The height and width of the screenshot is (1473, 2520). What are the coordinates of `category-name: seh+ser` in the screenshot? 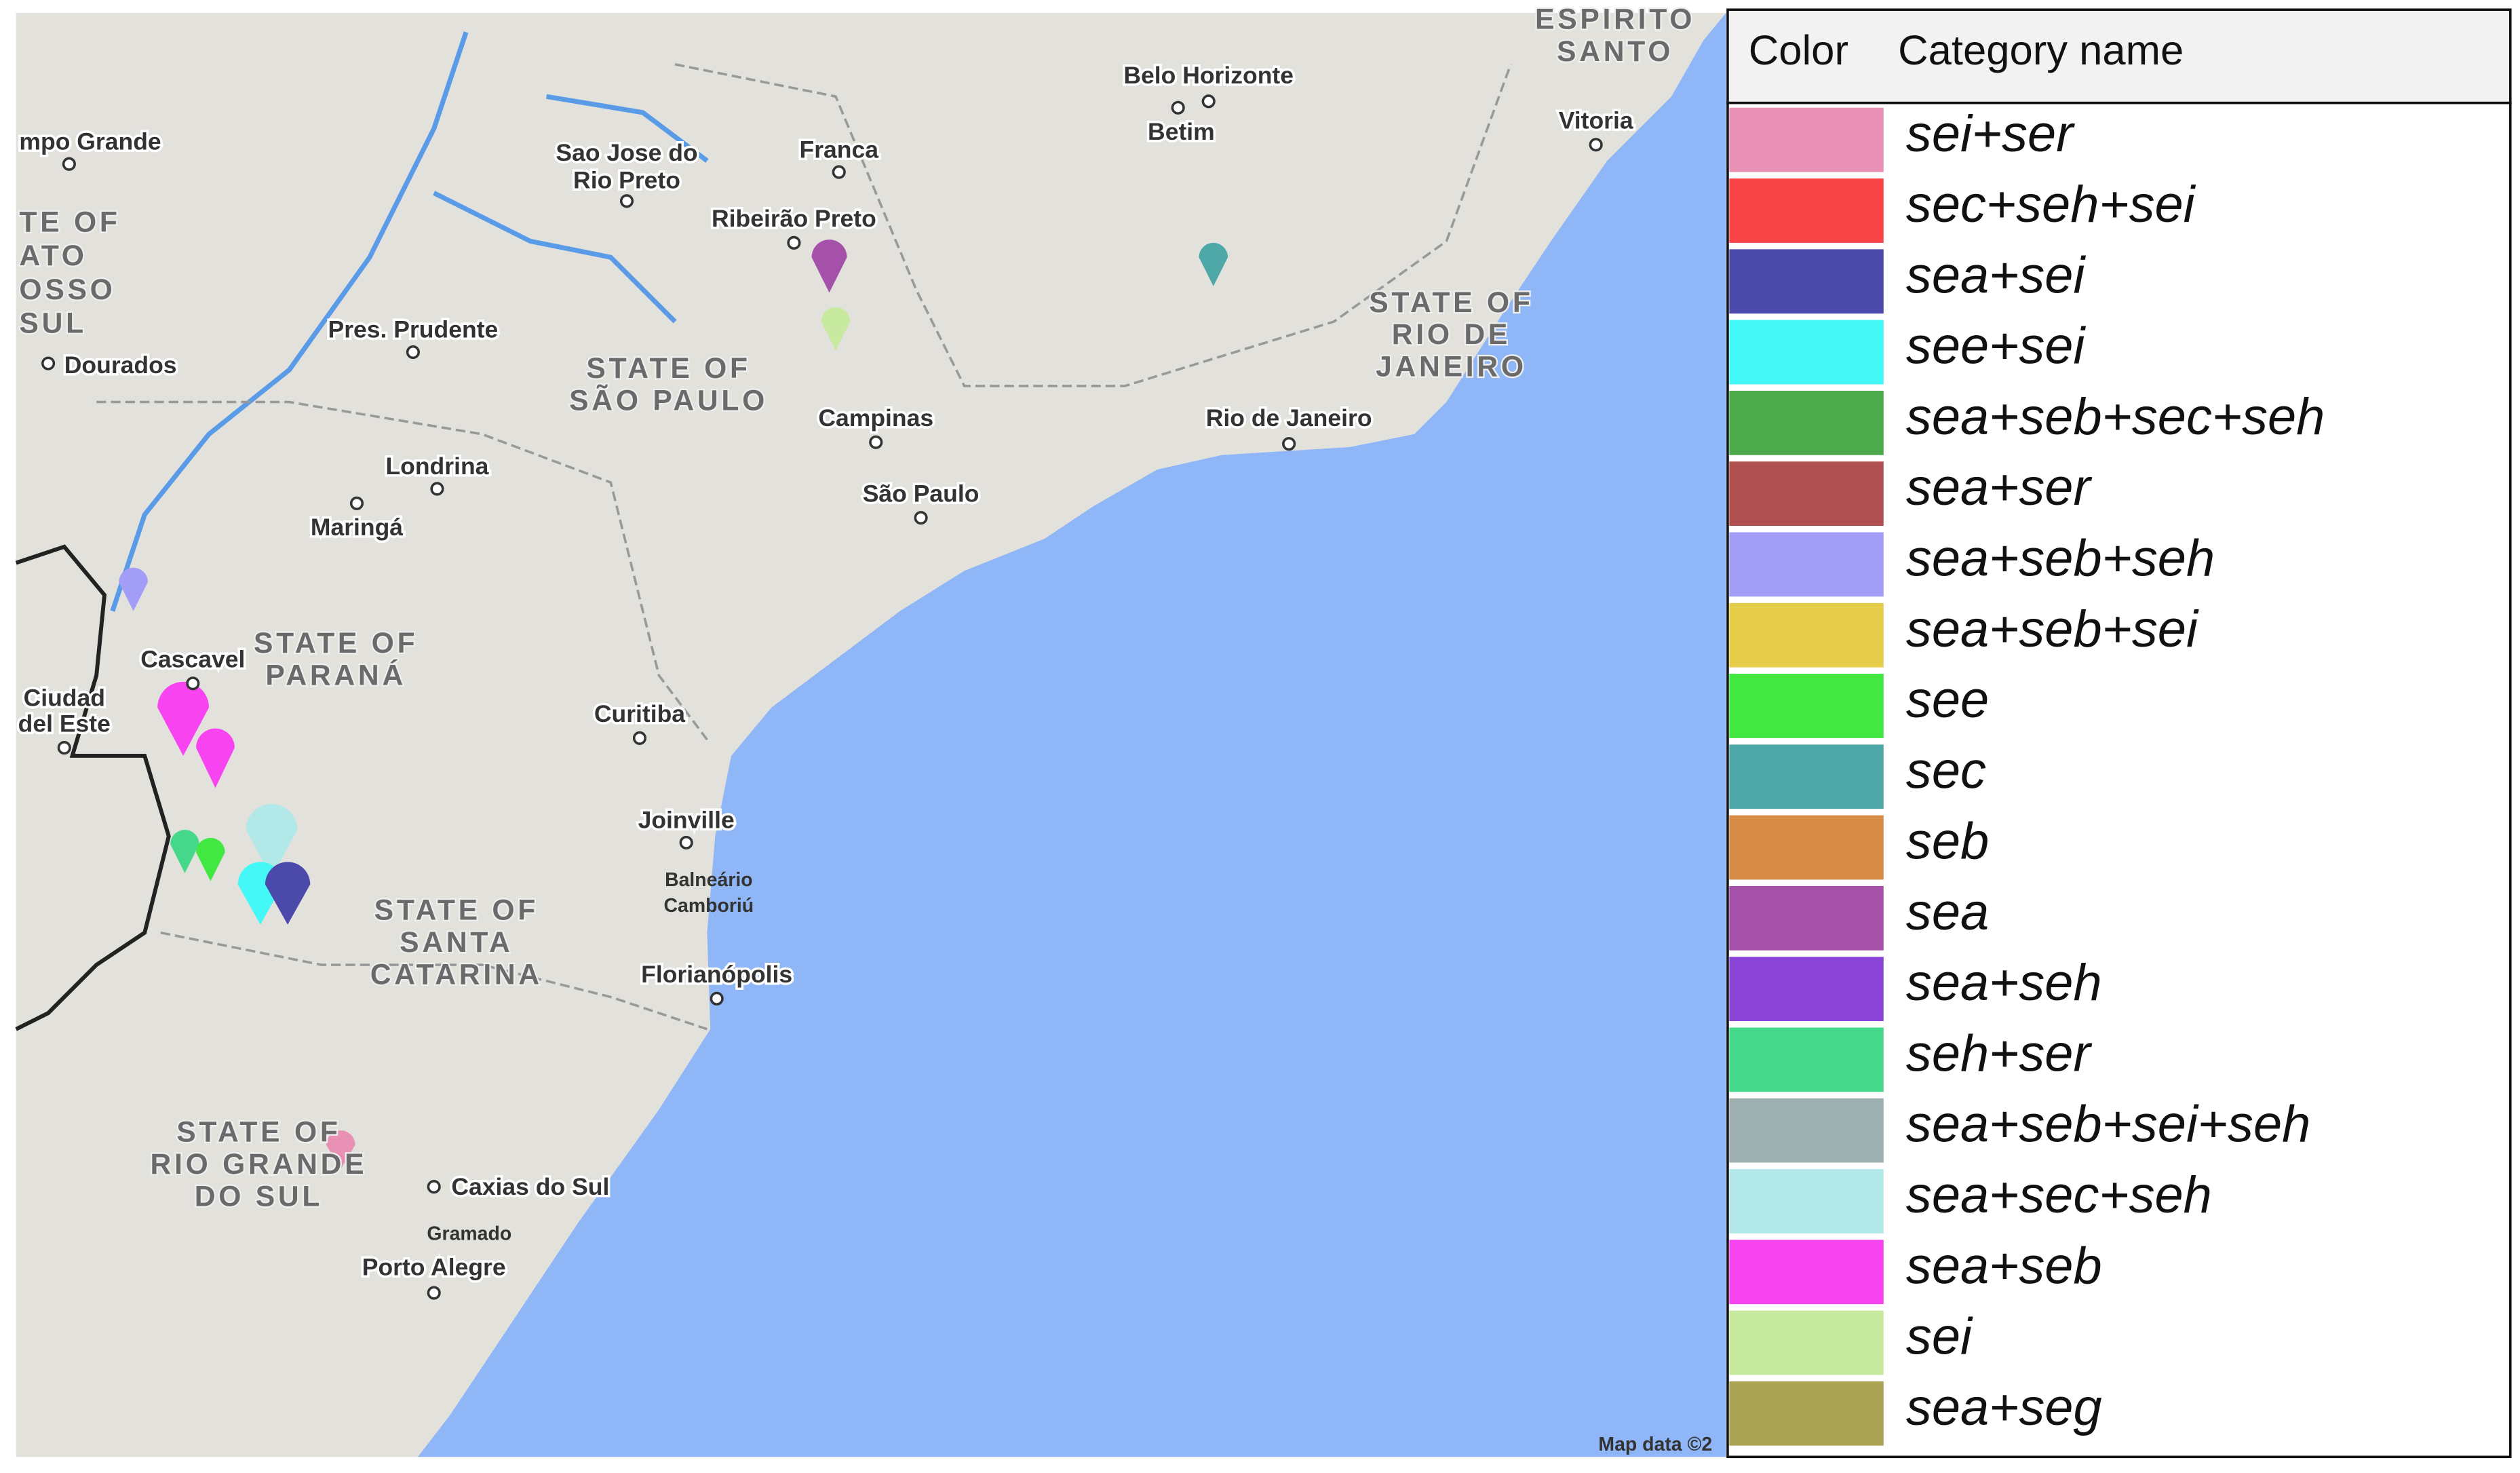 It's located at (2000, 1053).